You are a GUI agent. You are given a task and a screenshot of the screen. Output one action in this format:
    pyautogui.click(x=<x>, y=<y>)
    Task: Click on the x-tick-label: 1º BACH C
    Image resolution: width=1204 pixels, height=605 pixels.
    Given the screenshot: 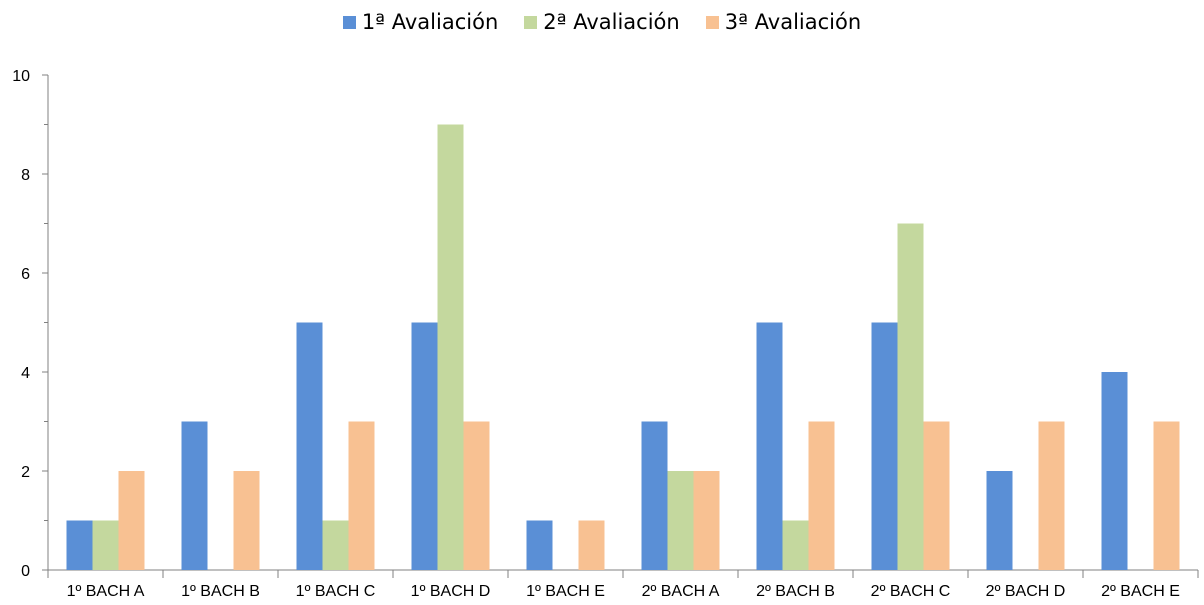 What is the action you would take?
    pyautogui.click(x=336, y=591)
    